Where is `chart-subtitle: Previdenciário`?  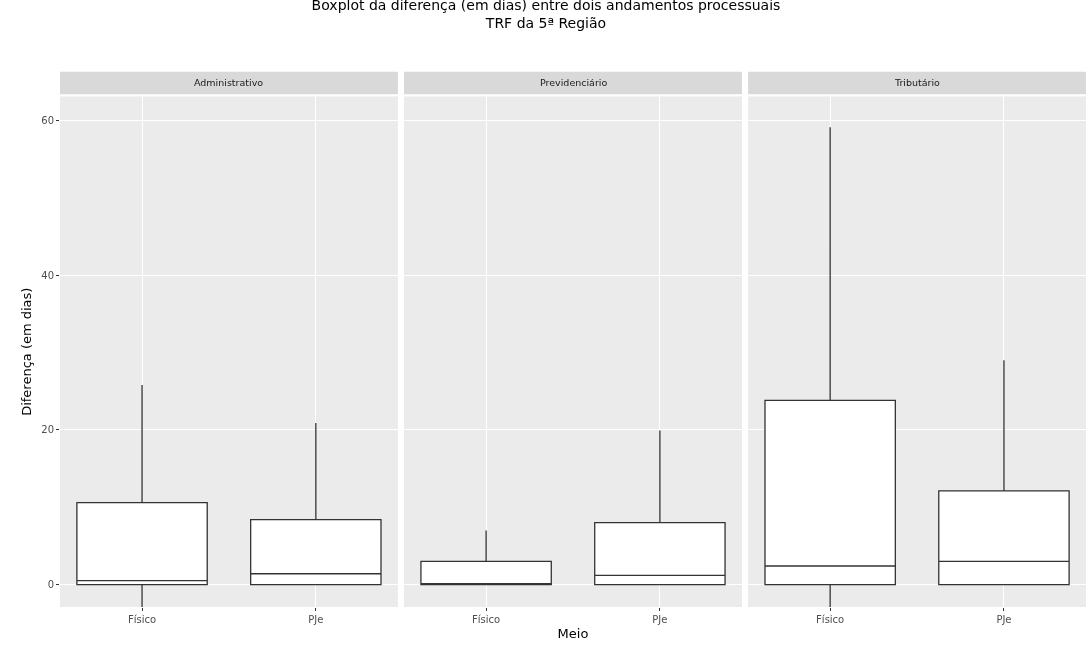 chart-subtitle: Previdenciário is located at coordinates (574, 82).